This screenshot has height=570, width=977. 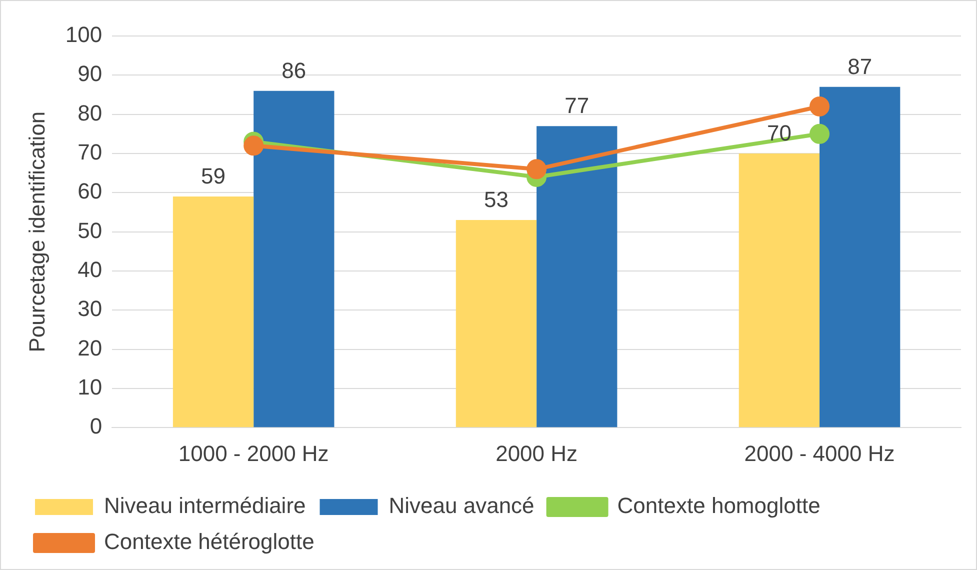 I want to click on x-tick-label: 1000 - 2000 Hz, so click(x=253, y=453).